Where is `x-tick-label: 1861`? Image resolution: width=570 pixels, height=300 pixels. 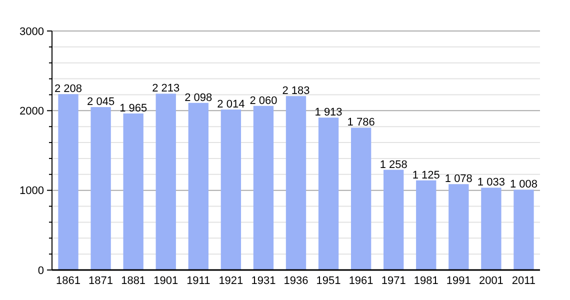 x-tick-label: 1861 is located at coordinates (68, 281).